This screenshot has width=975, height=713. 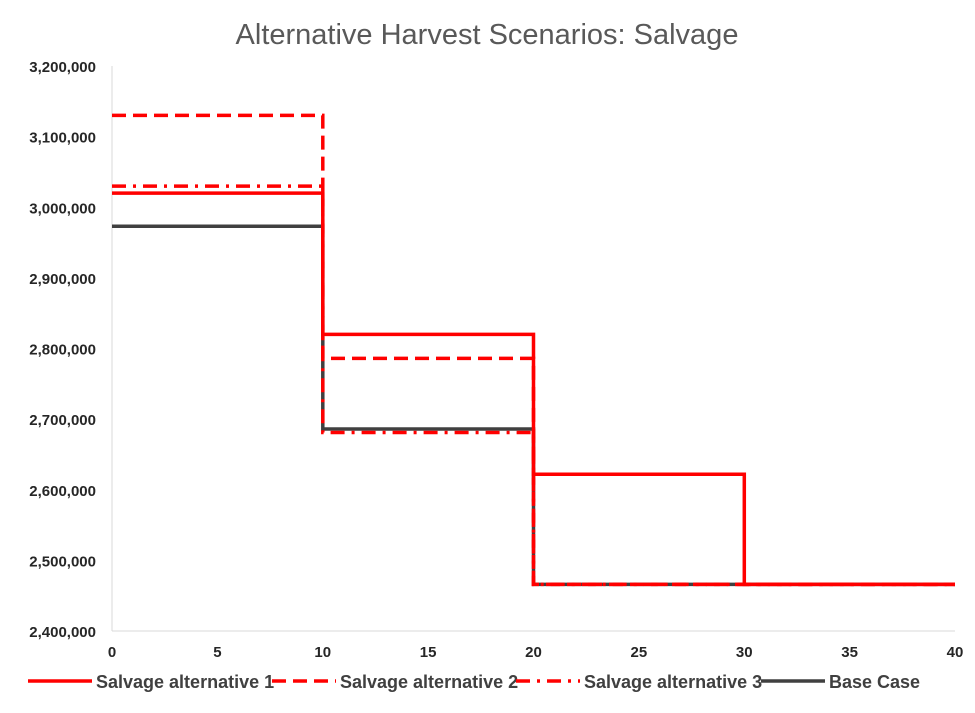 I want to click on x-tick-label: 0, so click(x=112, y=652).